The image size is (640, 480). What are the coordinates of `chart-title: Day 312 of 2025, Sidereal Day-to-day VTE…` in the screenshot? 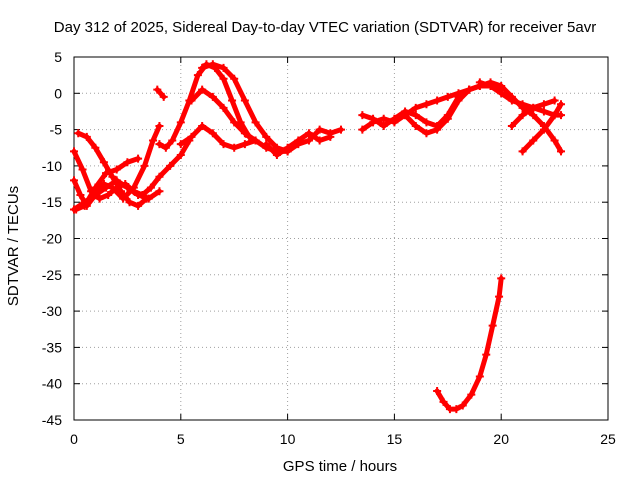 It's located at (325, 27).